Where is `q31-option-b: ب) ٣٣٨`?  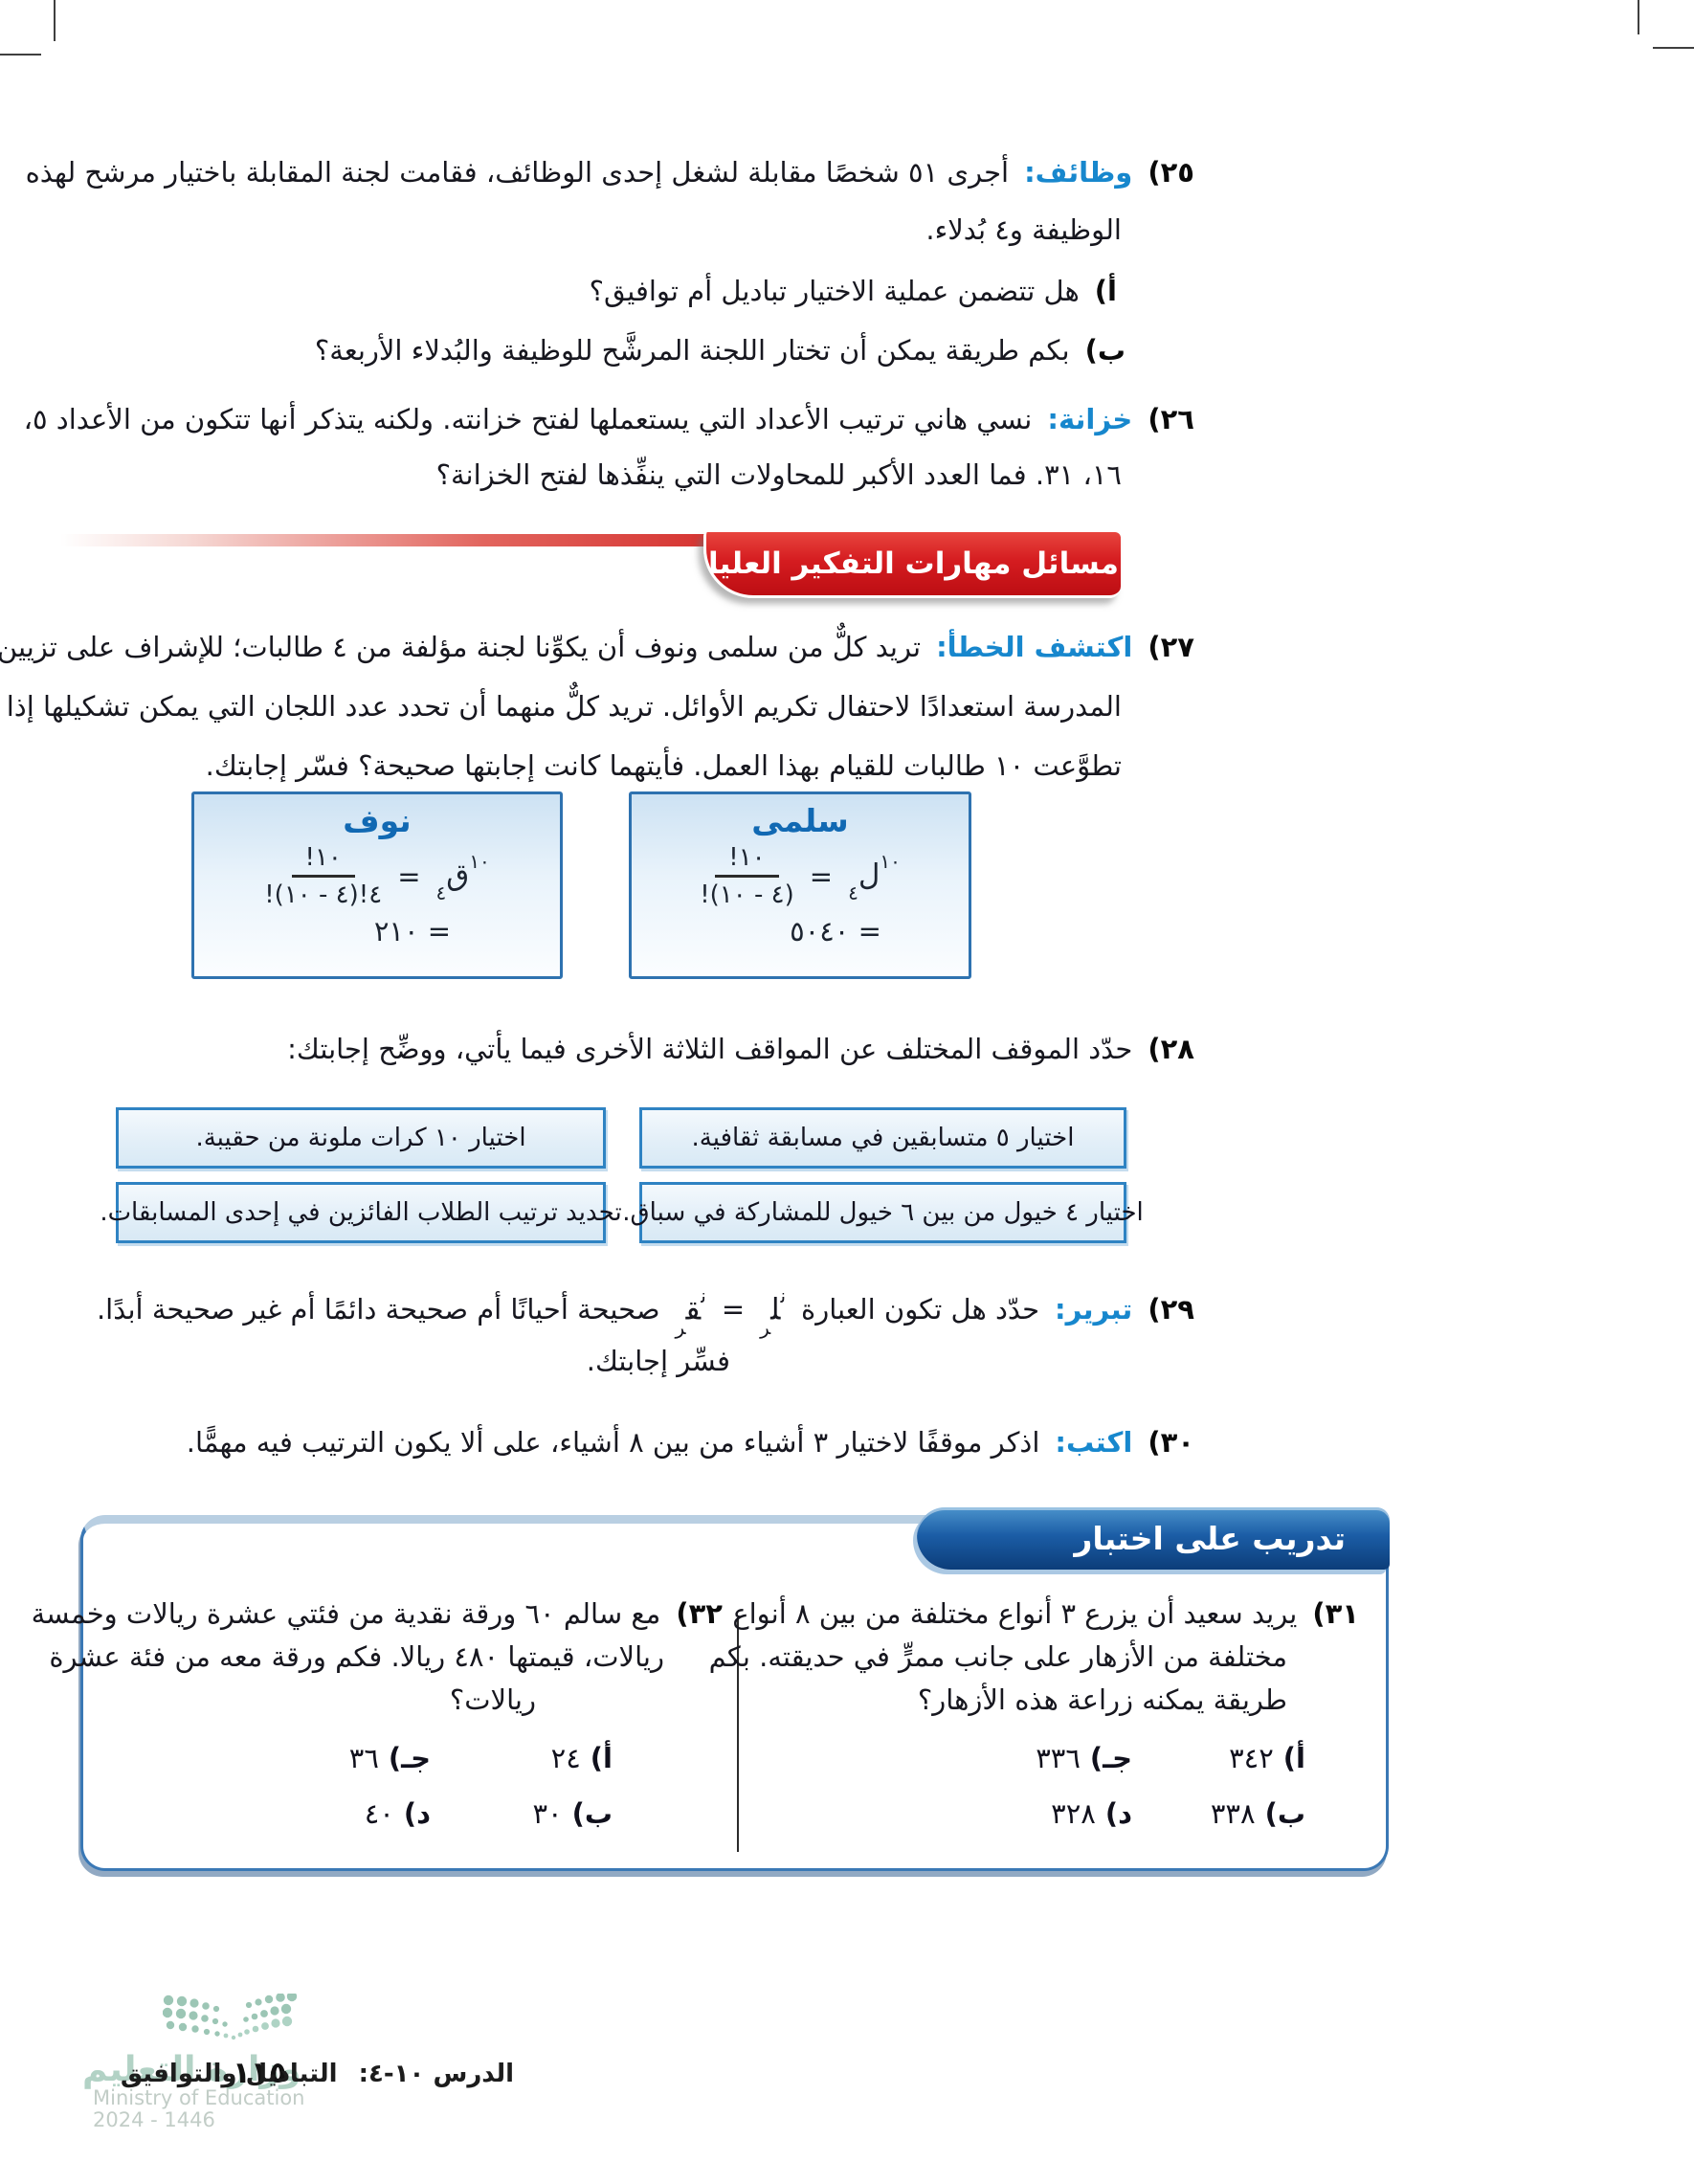 q31-option-b: ب) ٣٣٨ is located at coordinates (1258, 1813).